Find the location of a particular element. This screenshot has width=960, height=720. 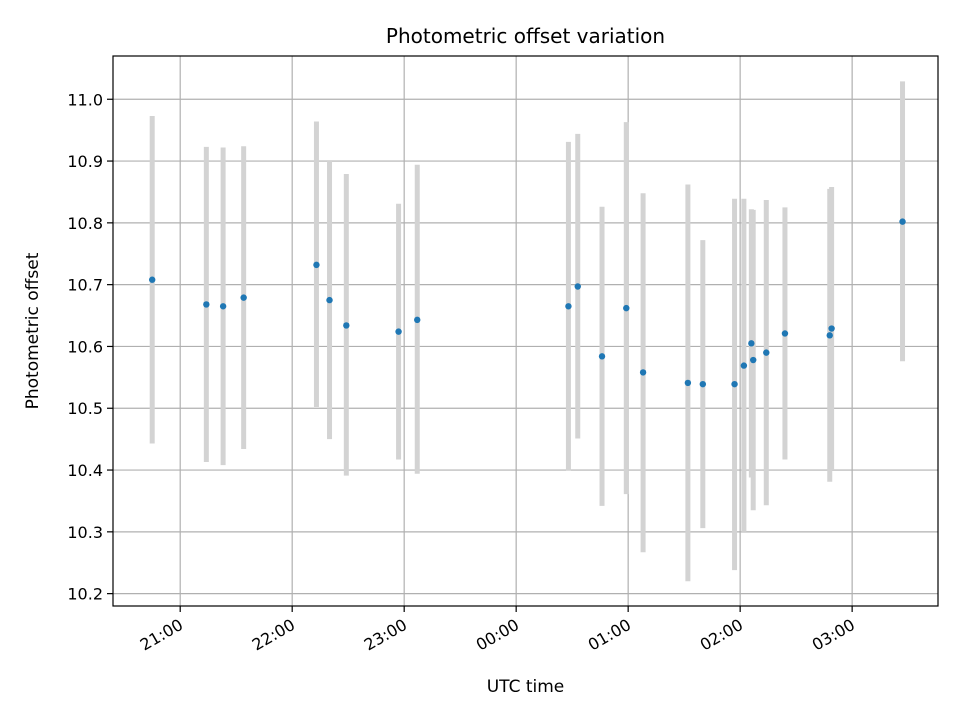

x-tick-label: 01:00 is located at coordinates (609, 635).